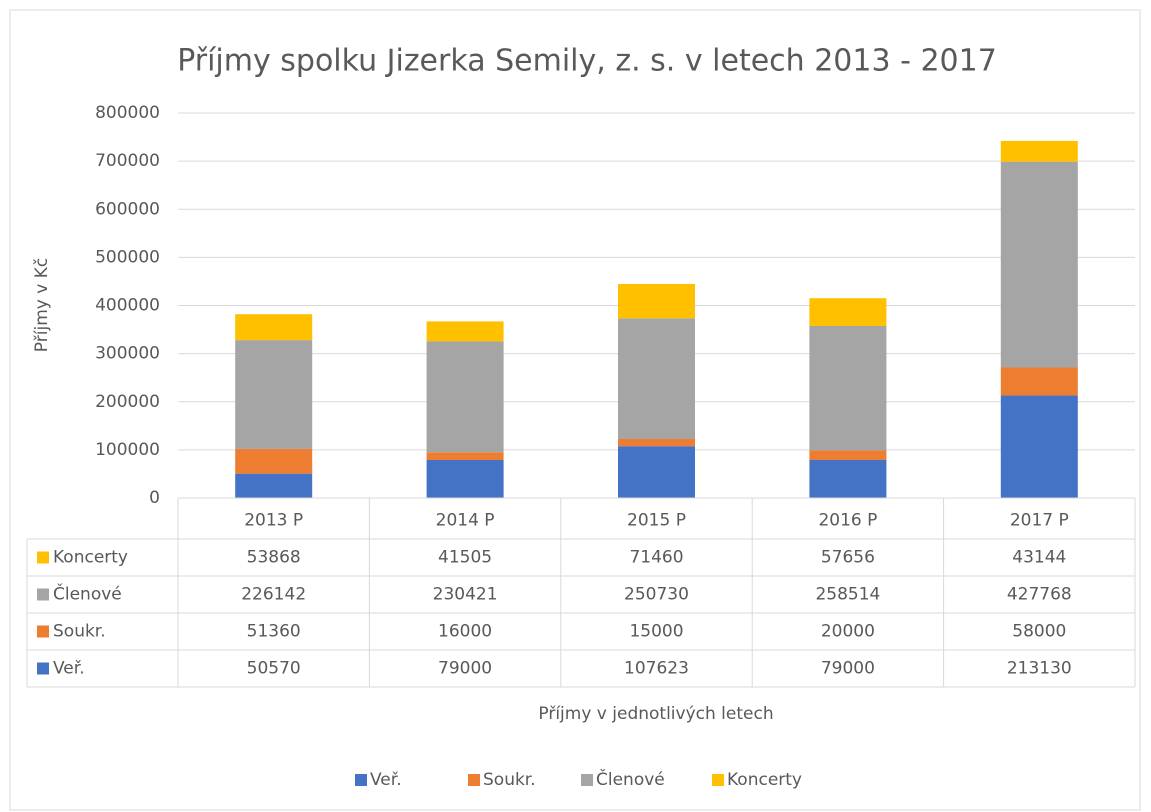 The image size is (1151, 812). Describe the element at coordinates (1039, 669) in the screenshot. I see `table-value: 213130` at that location.